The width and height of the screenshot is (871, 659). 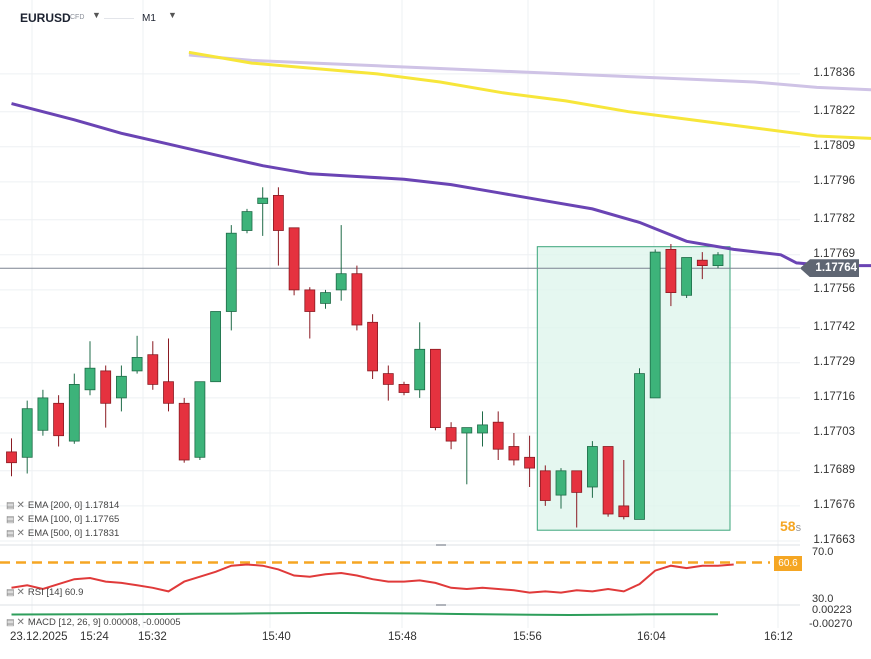 I want to click on legend-ema100-text: EMA [100, 0] 1.17765, so click(x=73, y=519).